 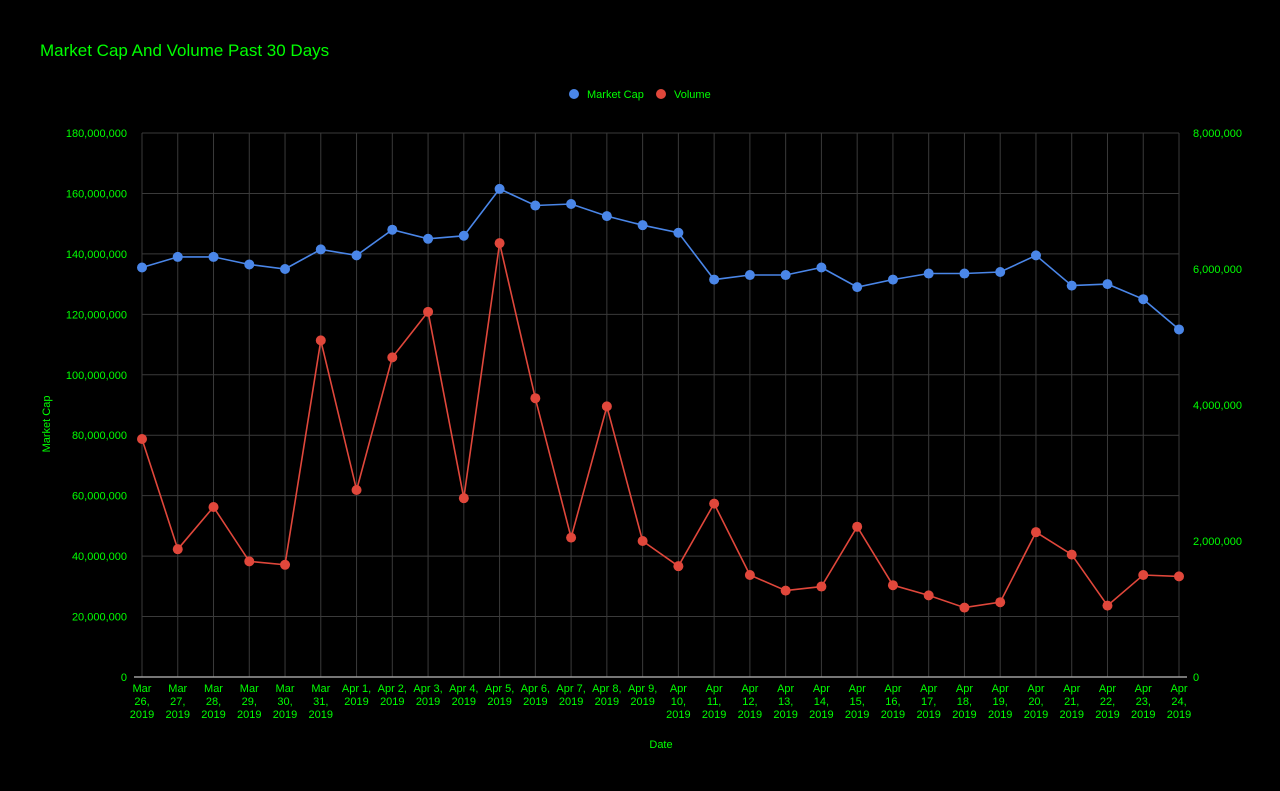 I want to click on y-tick-label-left: 120,000,000, so click(x=96, y=315).